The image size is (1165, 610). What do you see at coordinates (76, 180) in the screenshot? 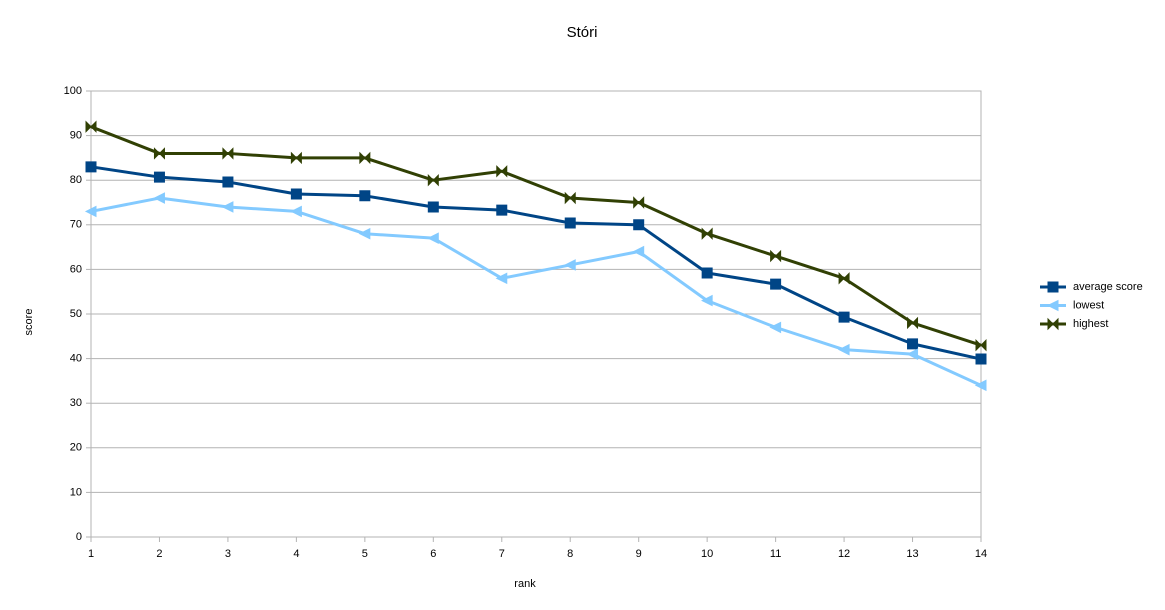
I see `y-tick-label: 80` at bounding box center [76, 180].